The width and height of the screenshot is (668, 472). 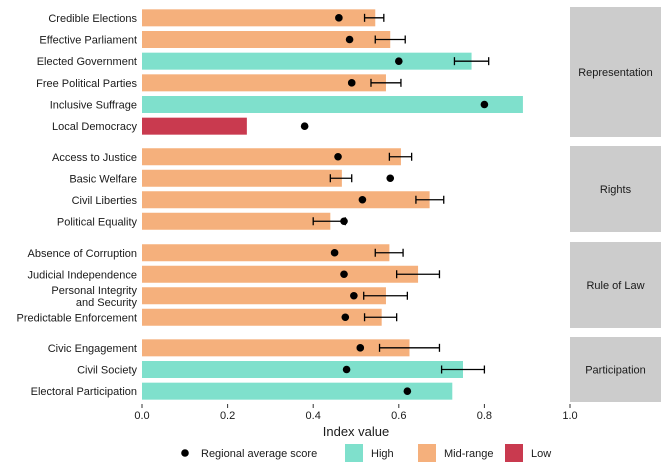 I want to click on category-label: Basic Welfare, so click(x=103, y=179).